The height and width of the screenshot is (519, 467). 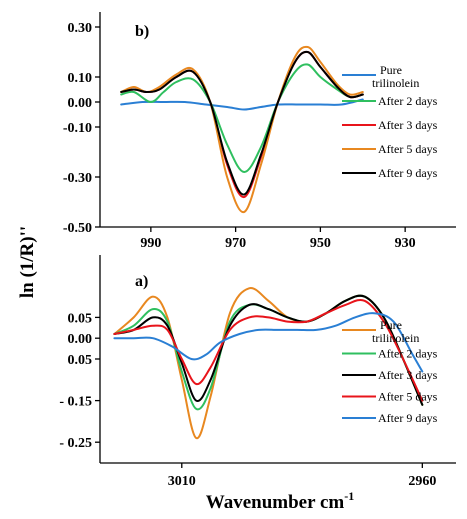 What do you see at coordinates (268, 342) in the screenshot?
I see `panel-a-series-after-9-days` at bounding box center [268, 342].